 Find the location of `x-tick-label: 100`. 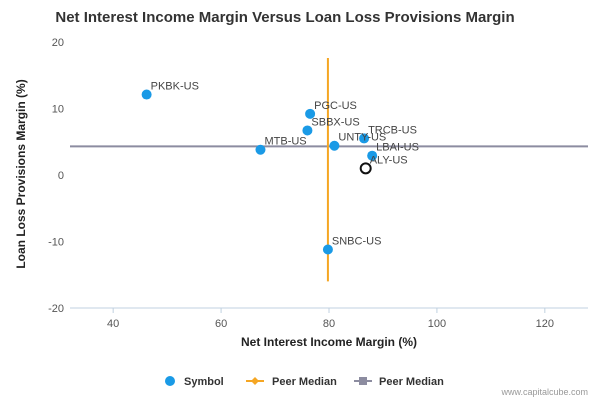

x-tick-label: 100 is located at coordinates (437, 324).